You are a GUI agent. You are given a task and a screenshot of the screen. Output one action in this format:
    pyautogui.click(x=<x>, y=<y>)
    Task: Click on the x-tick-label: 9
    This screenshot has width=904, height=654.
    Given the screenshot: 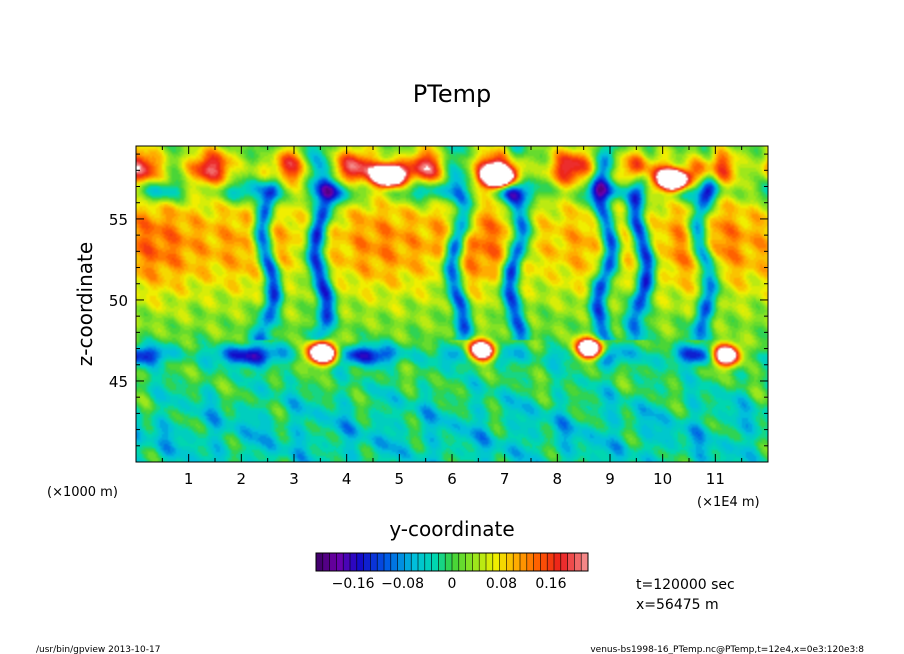 What is the action you would take?
    pyautogui.click(x=610, y=479)
    